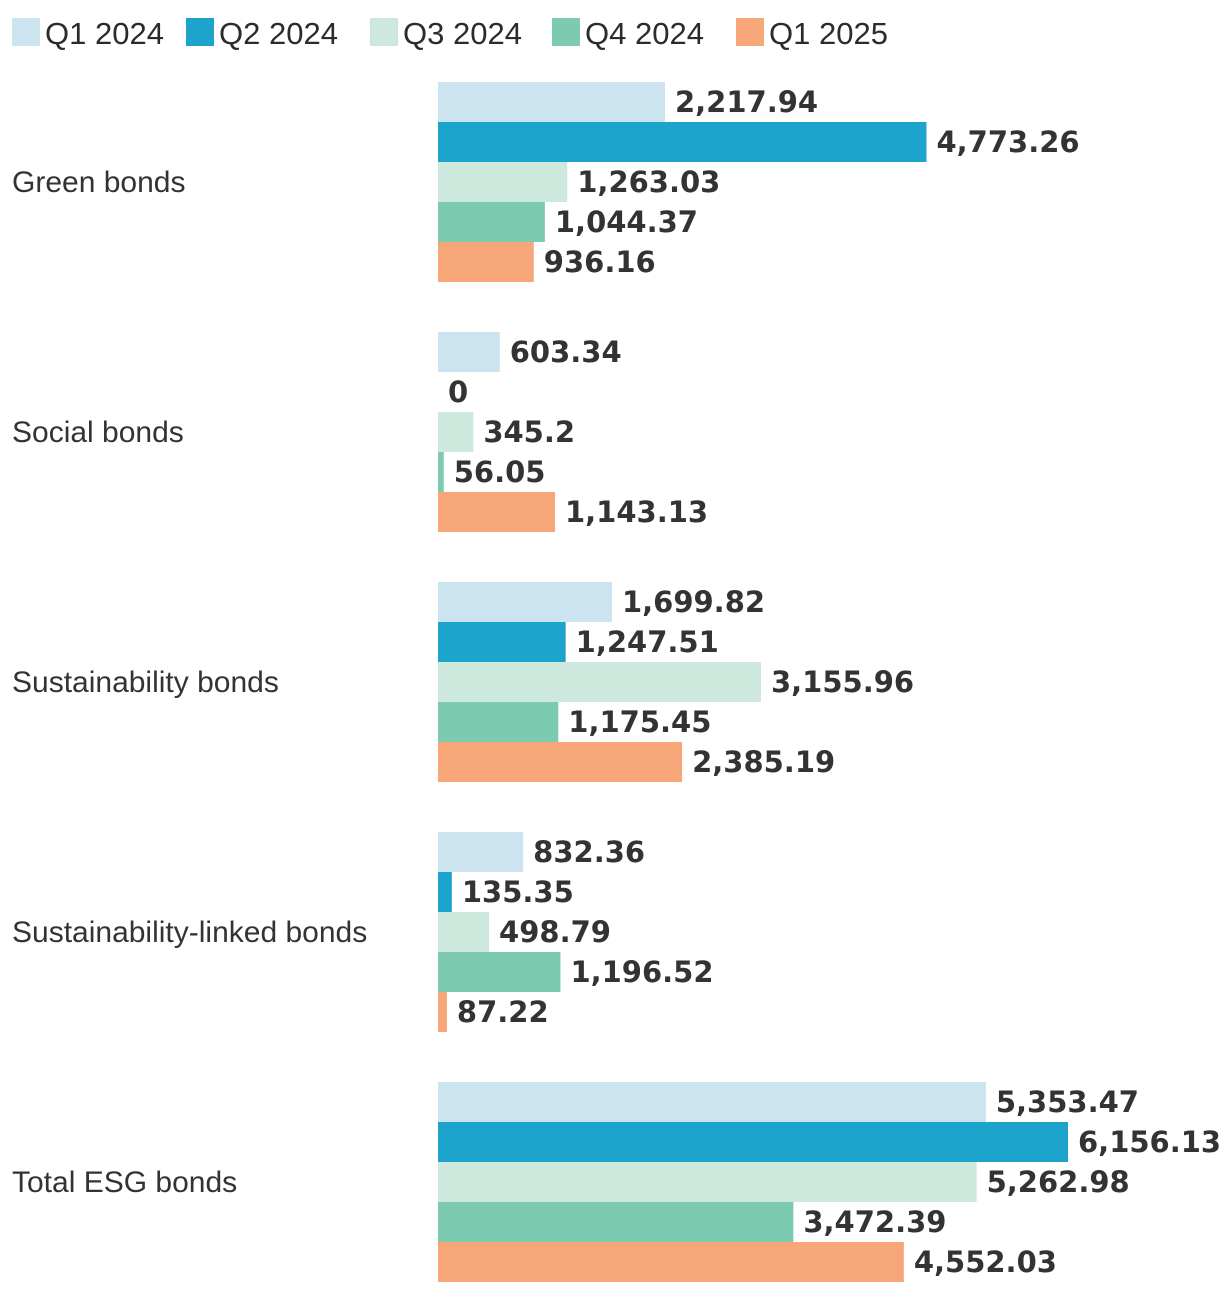  I want to click on legend: Q1 2024 Q2 2024 Q3 2024 Q4 2024 Q1 2025, so click(450, 33).